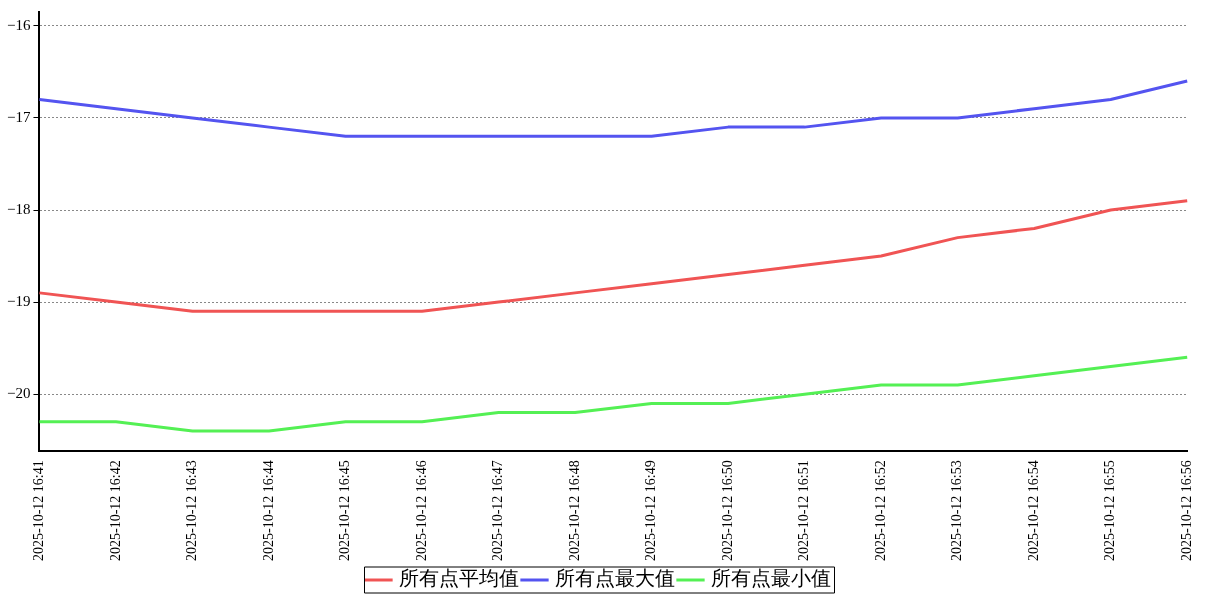 This screenshot has width=1207, height=600. I want to click on x-tick-label: 2025-10-12 16:50, so click(727, 510).